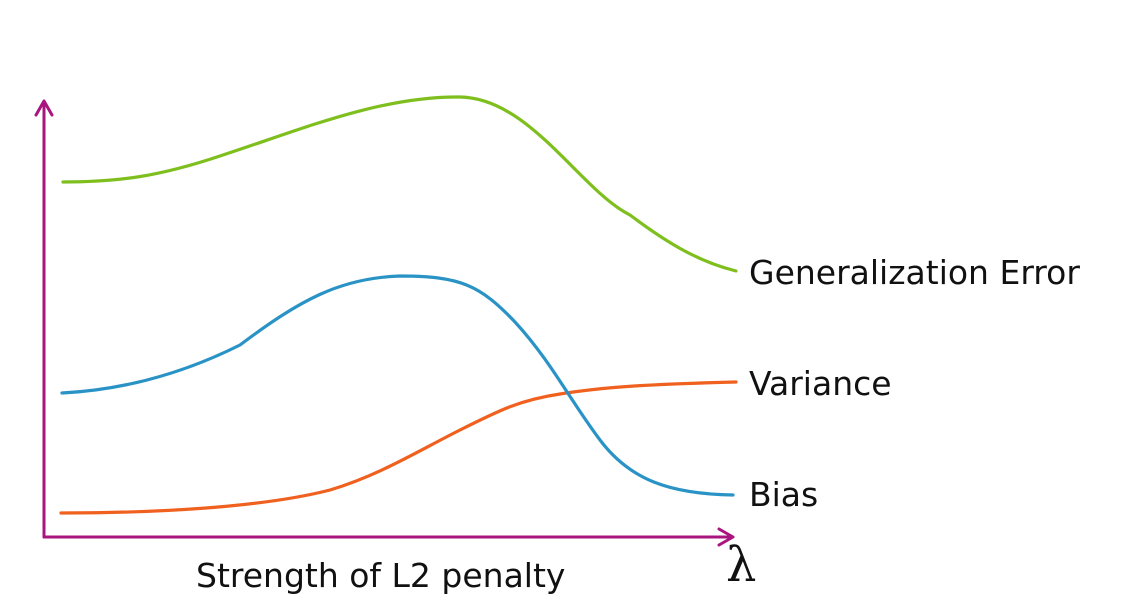 The width and height of the screenshot is (1124, 606). I want to click on generalization-error-label: Generalization Error, so click(914, 272).